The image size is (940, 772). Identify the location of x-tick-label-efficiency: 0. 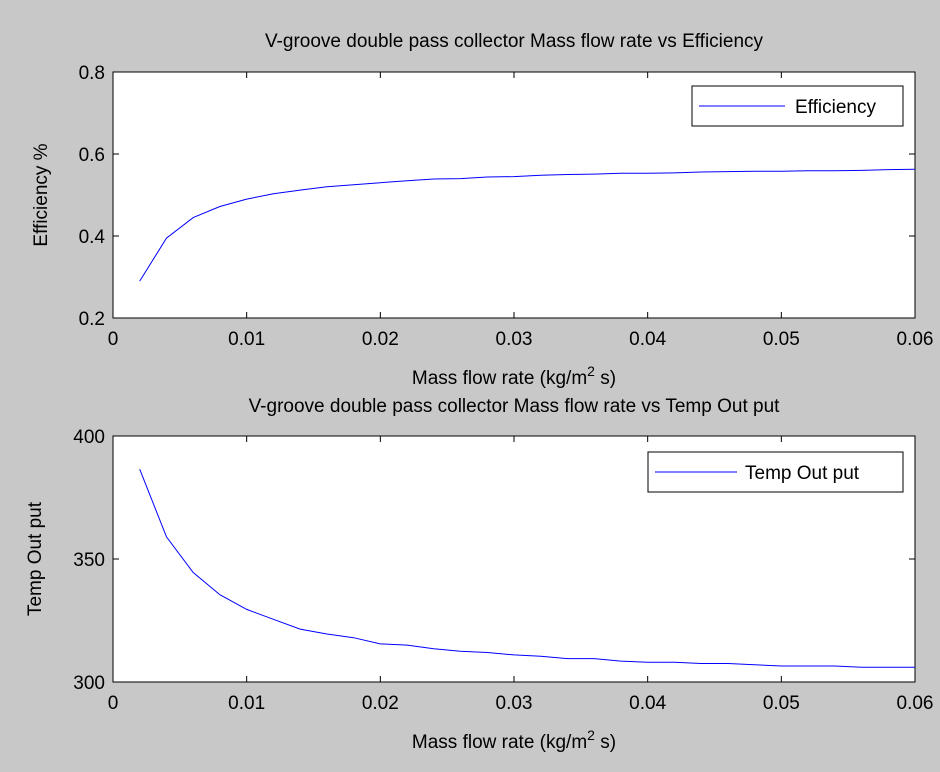
(113, 339).